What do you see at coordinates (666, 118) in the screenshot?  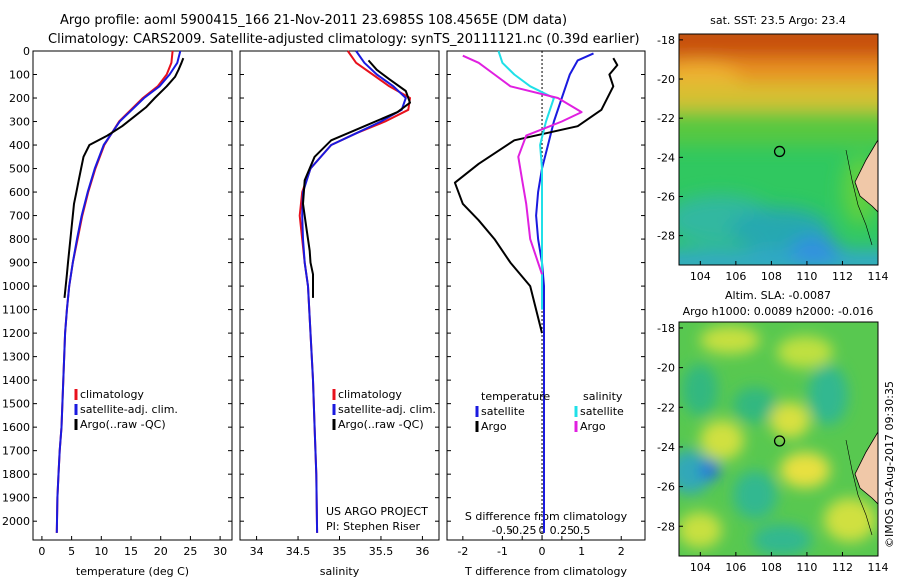 I see `map-y-tick-label: -22` at bounding box center [666, 118].